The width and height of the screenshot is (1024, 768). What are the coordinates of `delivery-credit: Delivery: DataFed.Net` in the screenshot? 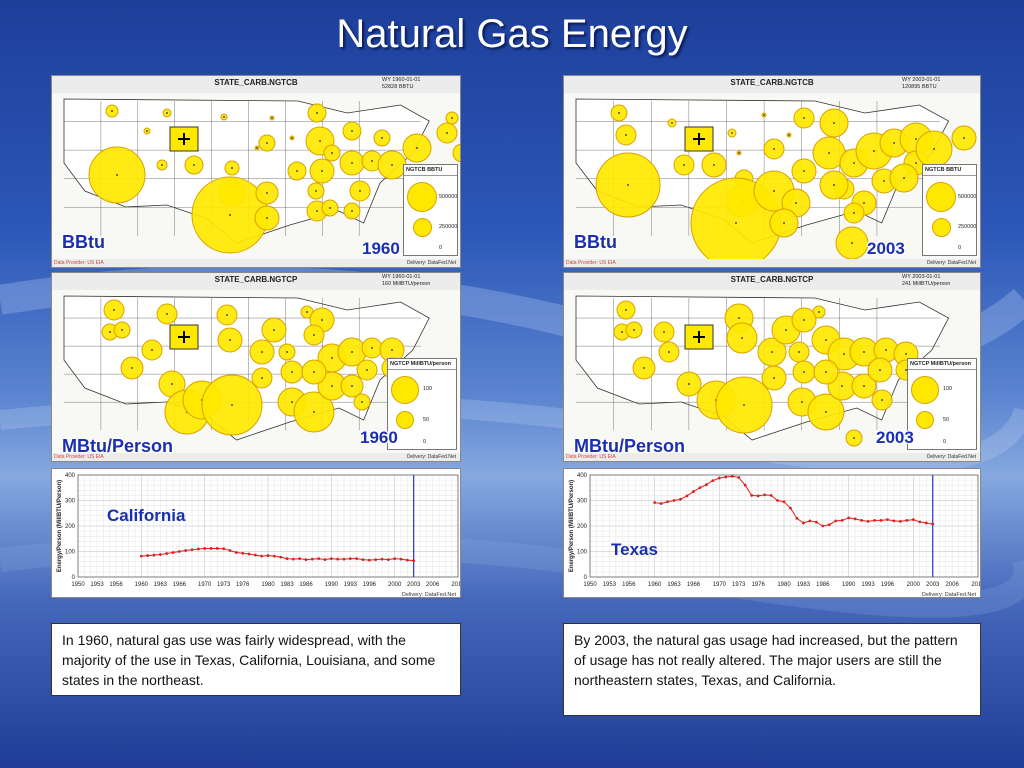 It's located at (431, 457).